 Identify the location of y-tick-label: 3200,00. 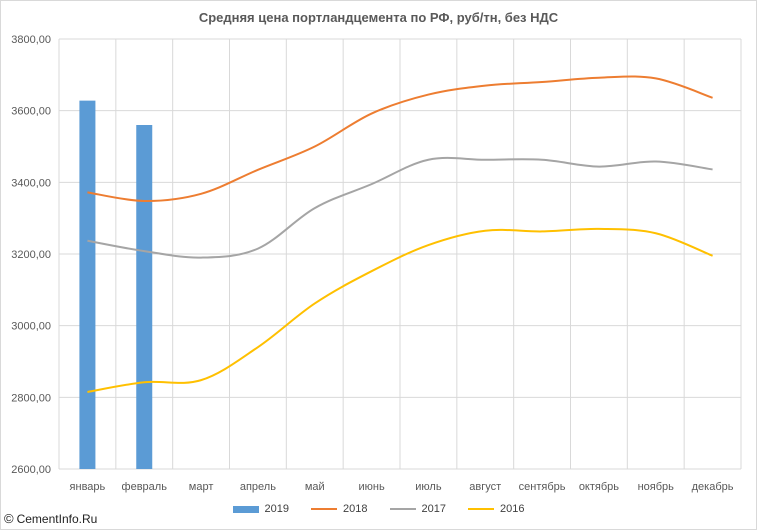
(31, 255).